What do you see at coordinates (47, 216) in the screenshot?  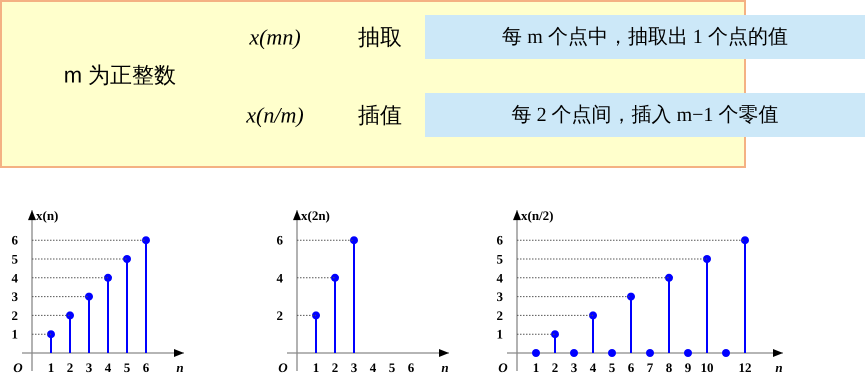 I see `y-axis-title: x(n)` at bounding box center [47, 216].